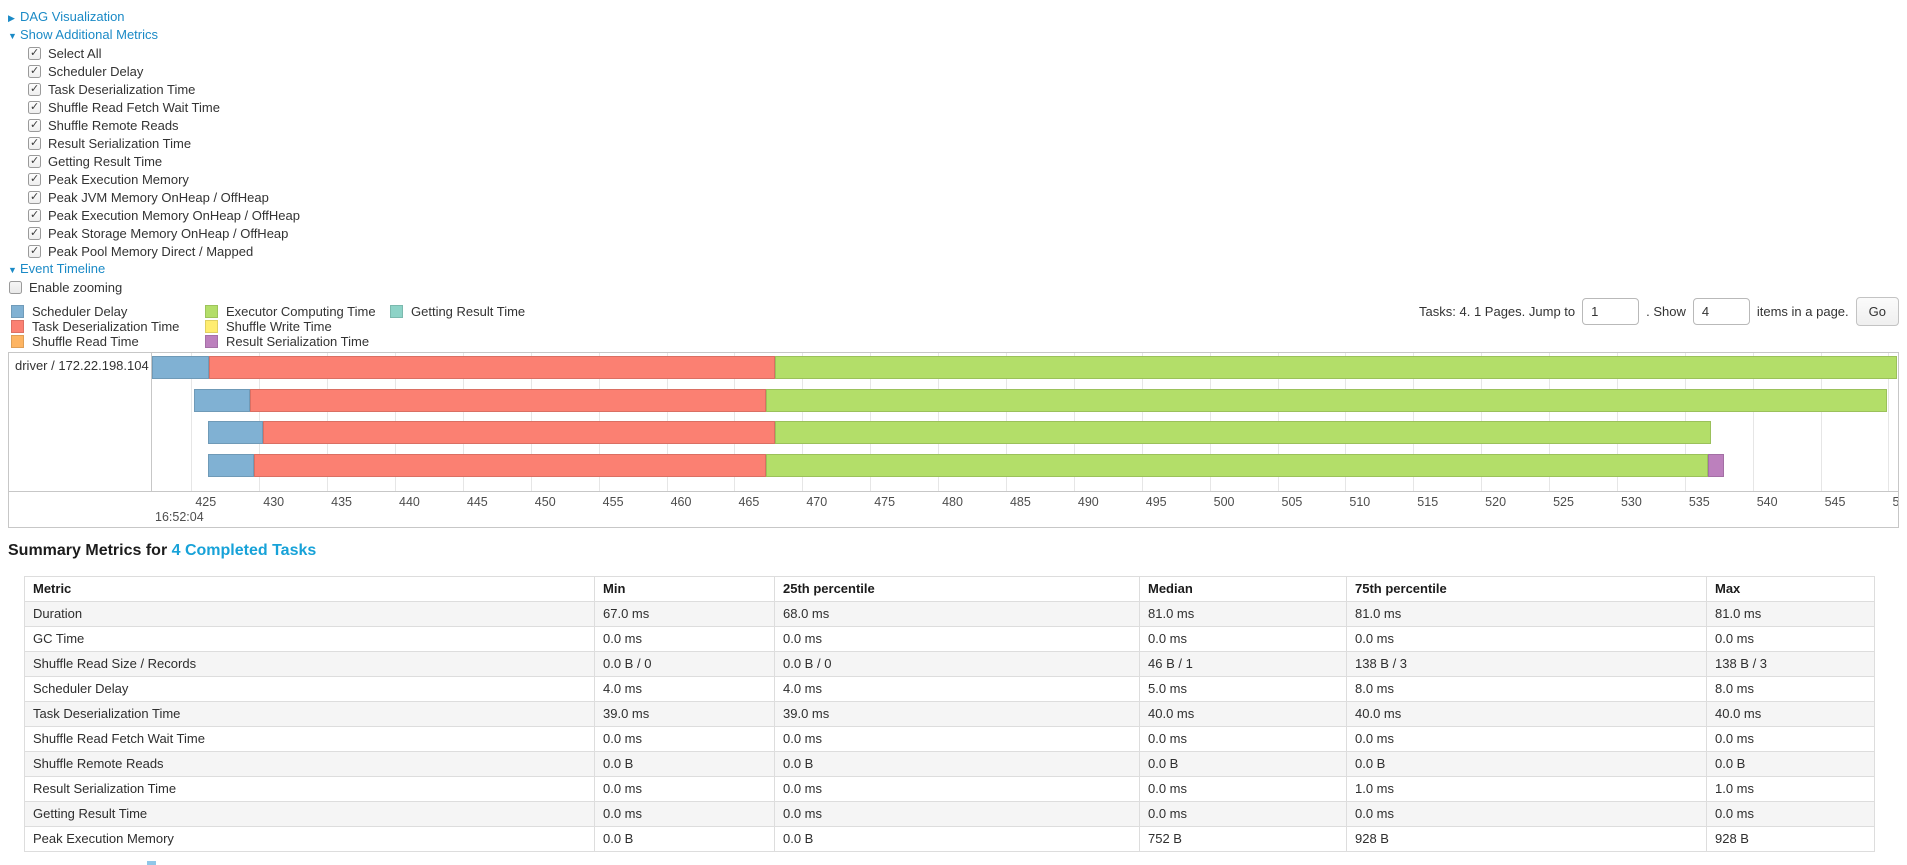  What do you see at coordinates (1889, 422) in the screenshot?
I see `axis-gridline` at bounding box center [1889, 422].